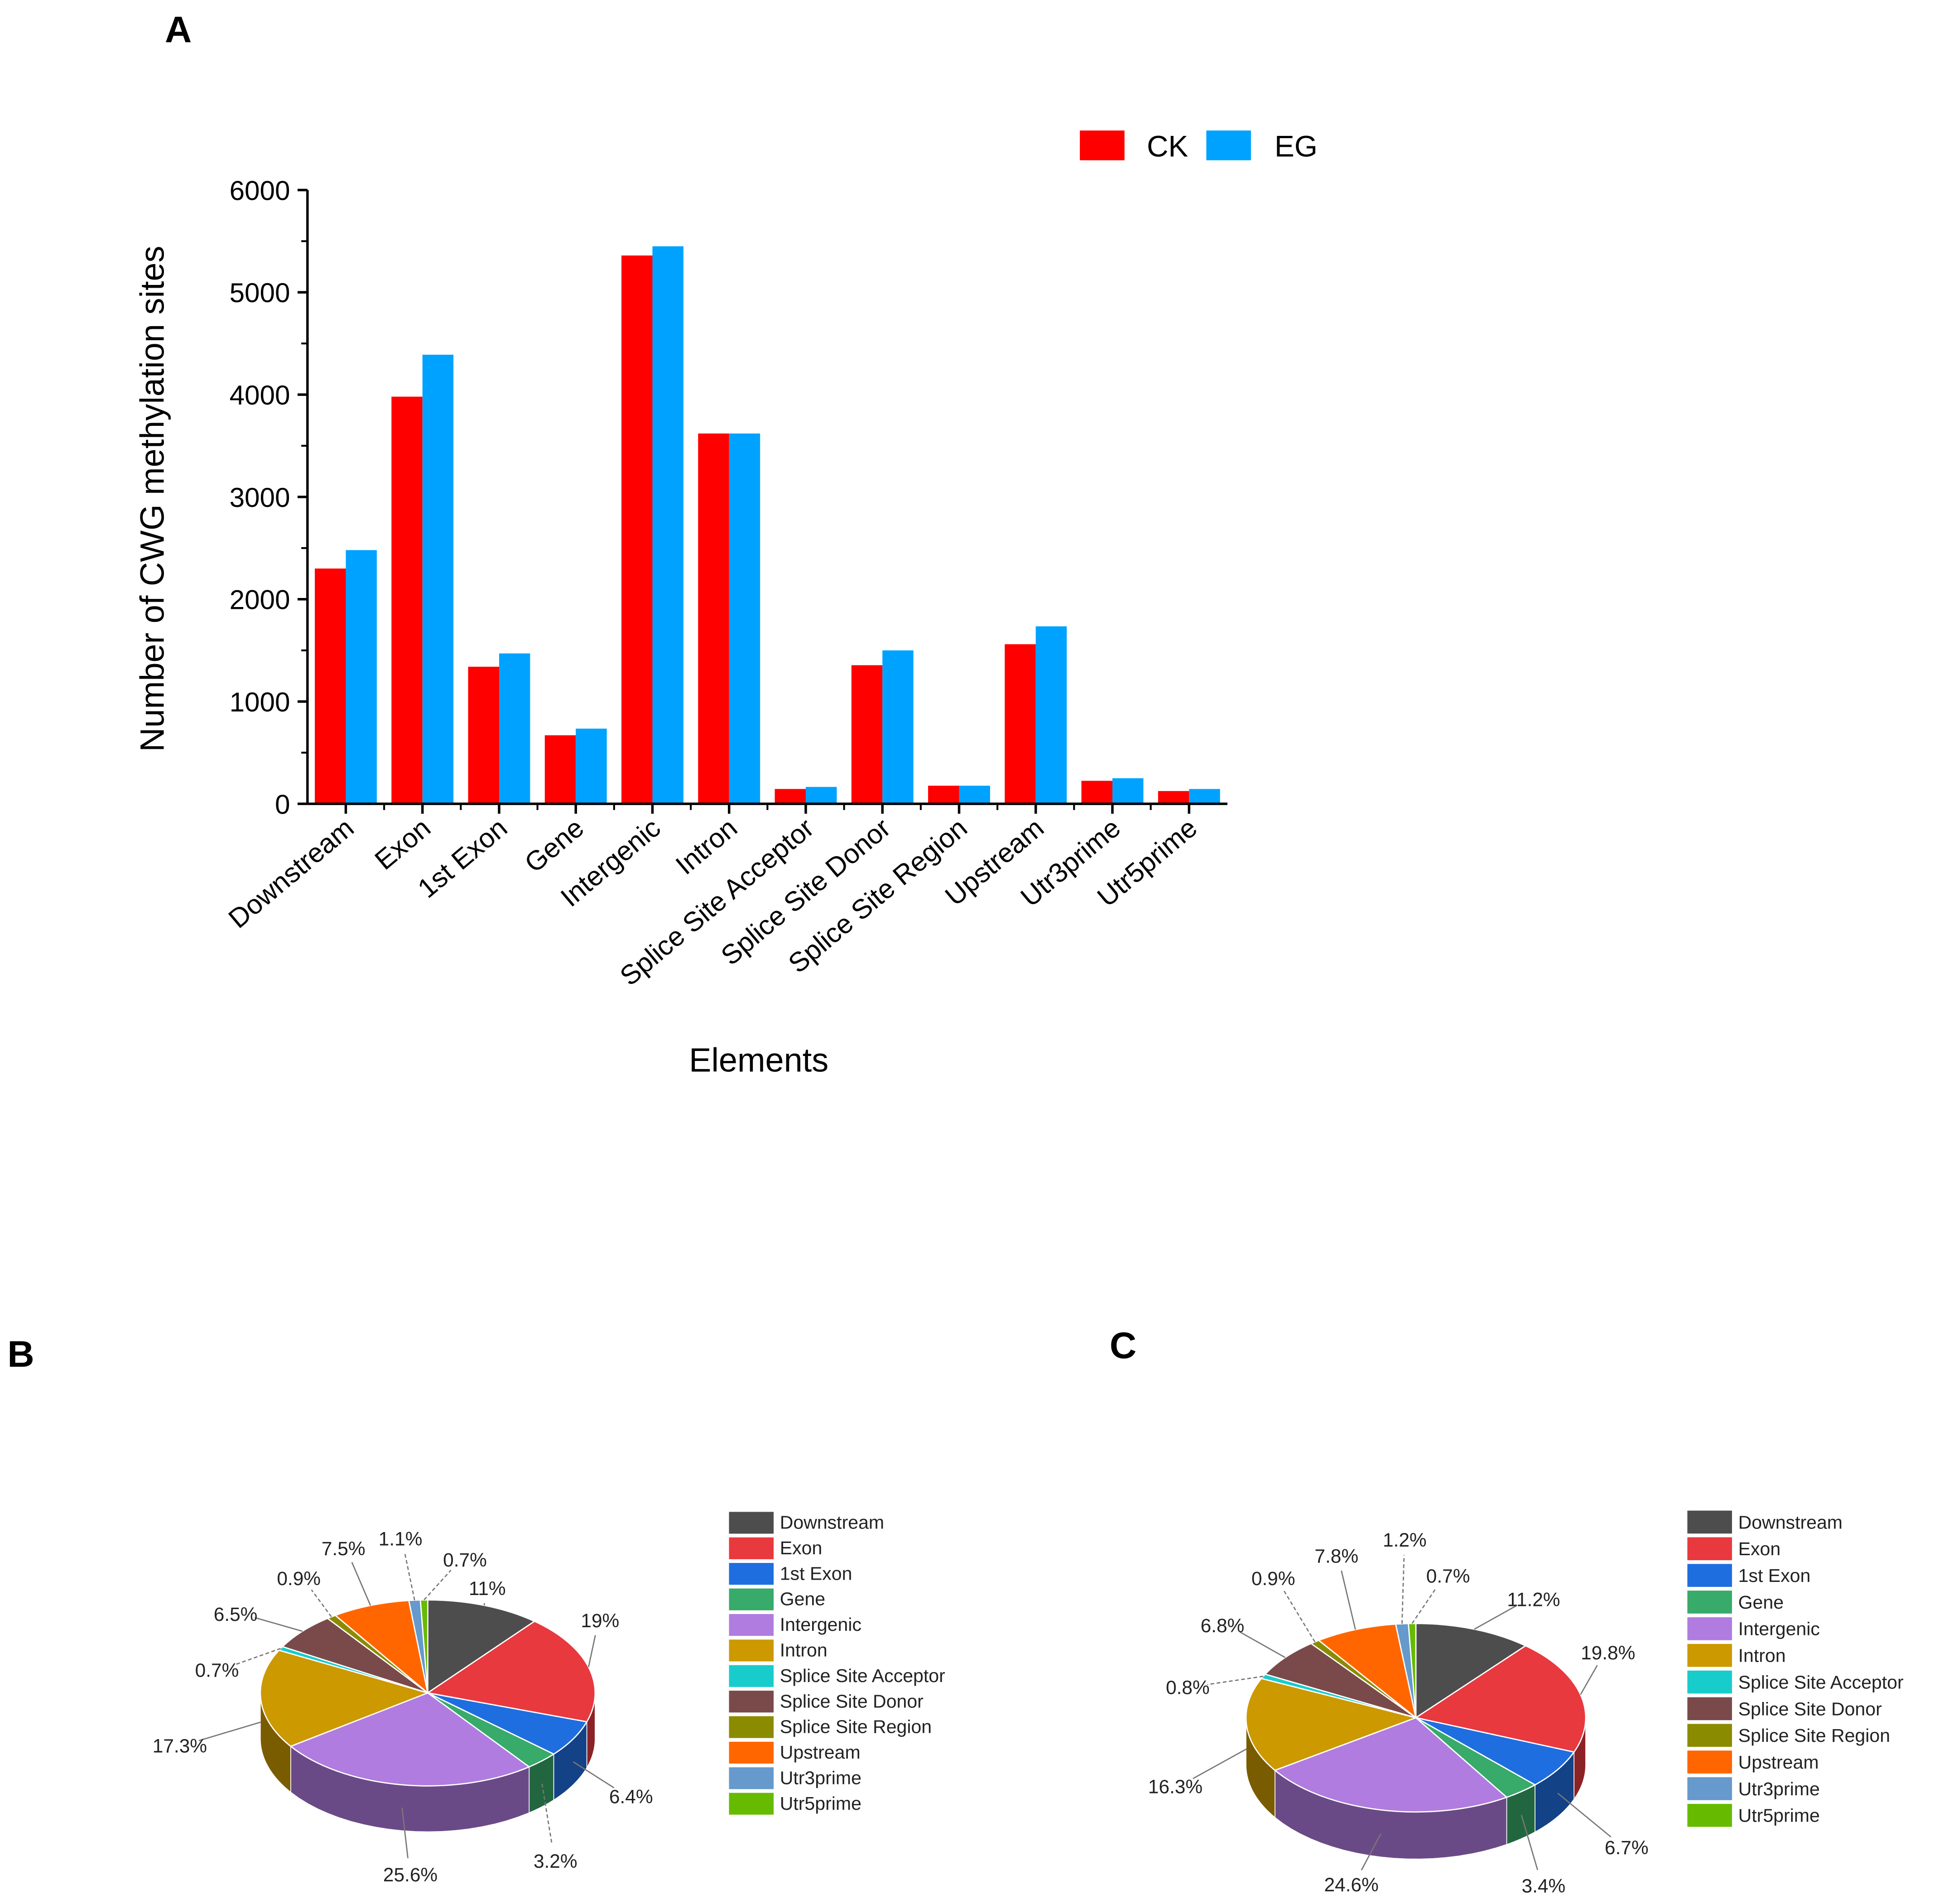  What do you see at coordinates (555, 1861) in the screenshot?
I see `pie-value-label: 3.2%` at bounding box center [555, 1861].